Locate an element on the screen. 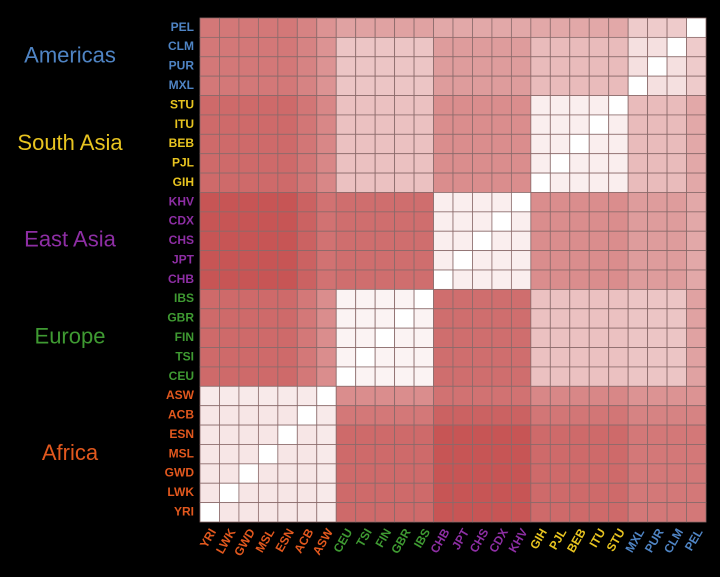 This screenshot has height=577, width=720. row-label: FIN is located at coordinates (184, 337).